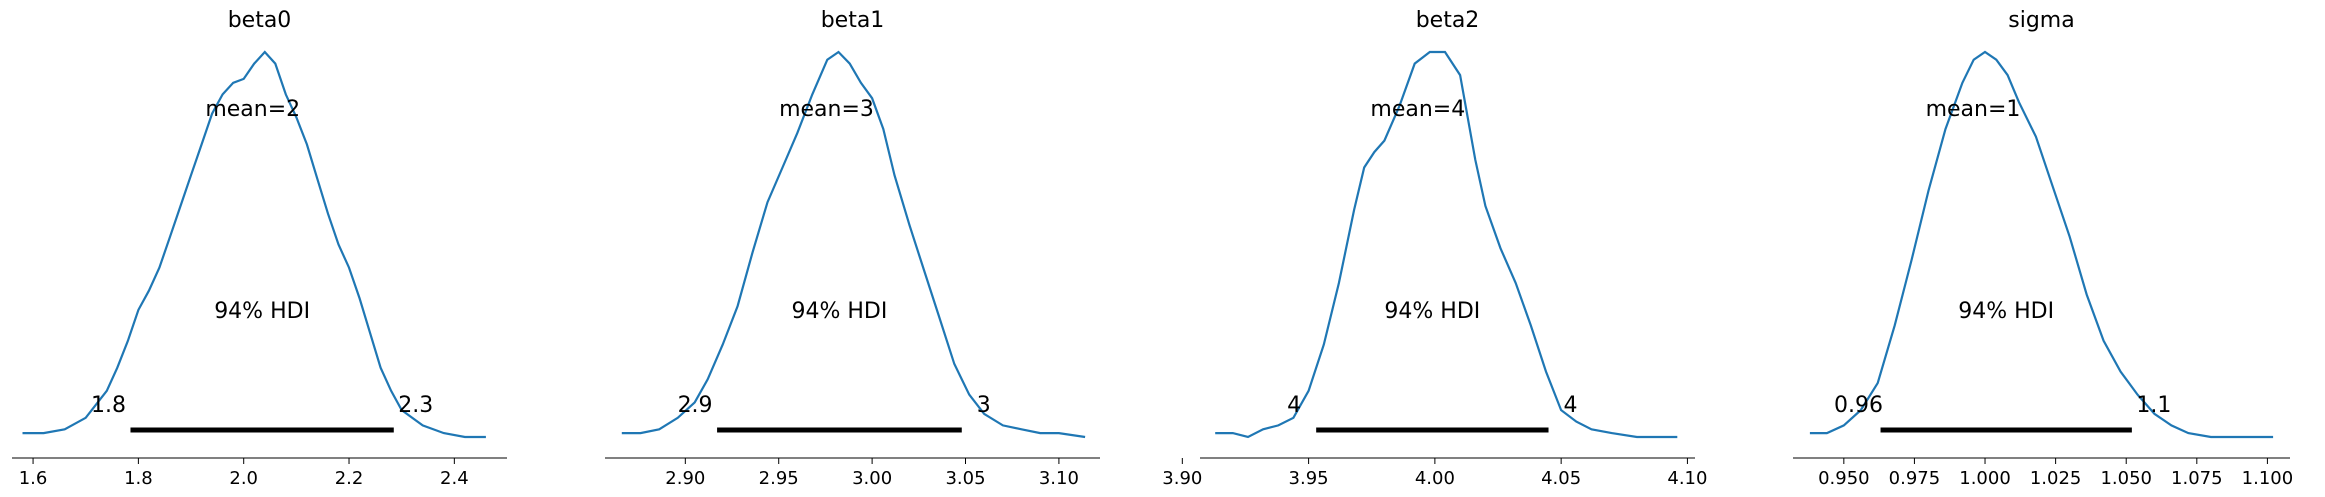  What do you see at coordinates (454, 478) in the screenshot?
I see `x-tick-label: 2.4` at bounding box center [454, 478].